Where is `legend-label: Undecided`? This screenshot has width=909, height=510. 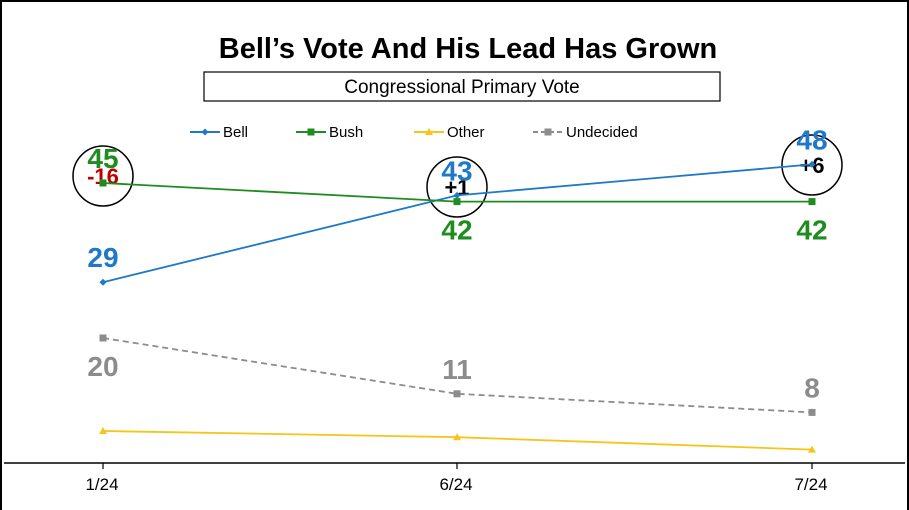
legend-label: Undecided is located at coordinates (602, 132).